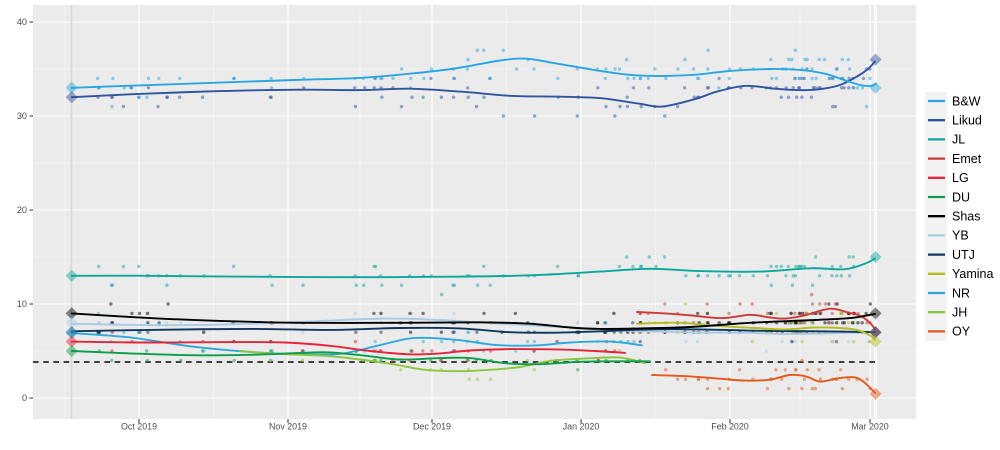 This screenshot has height=450, width=1000. I want to click on svg-text: Mar 2020, so click(870, 426).